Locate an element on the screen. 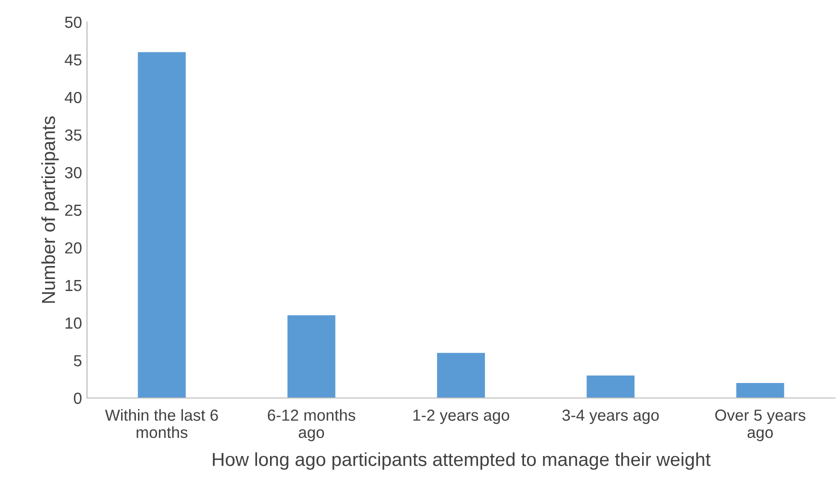  y-tick-label: 50 is located at coordinates (73, 22).